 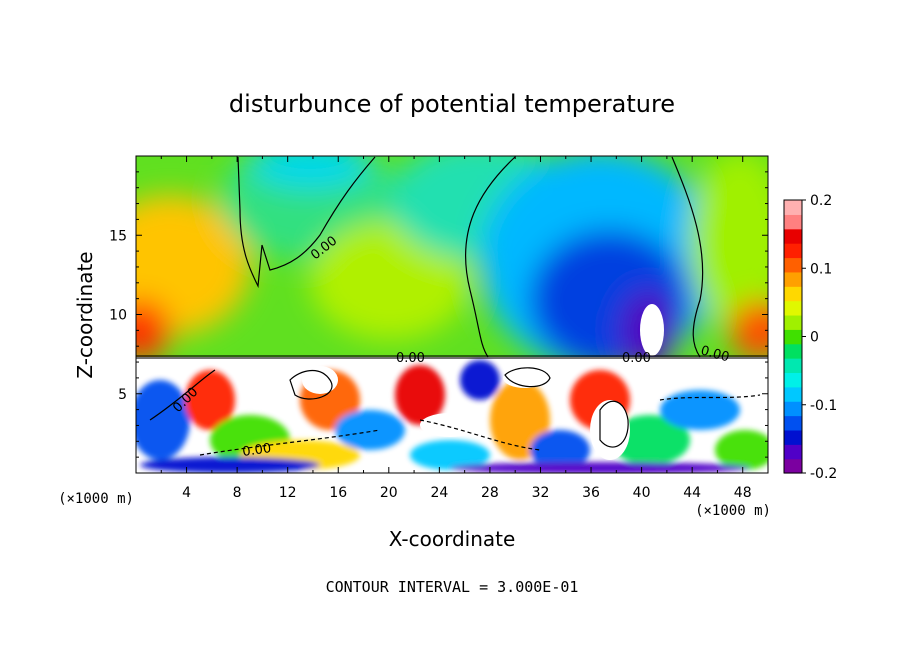 I want to click on y-tick-label: 5, so click(x=122, y=395).